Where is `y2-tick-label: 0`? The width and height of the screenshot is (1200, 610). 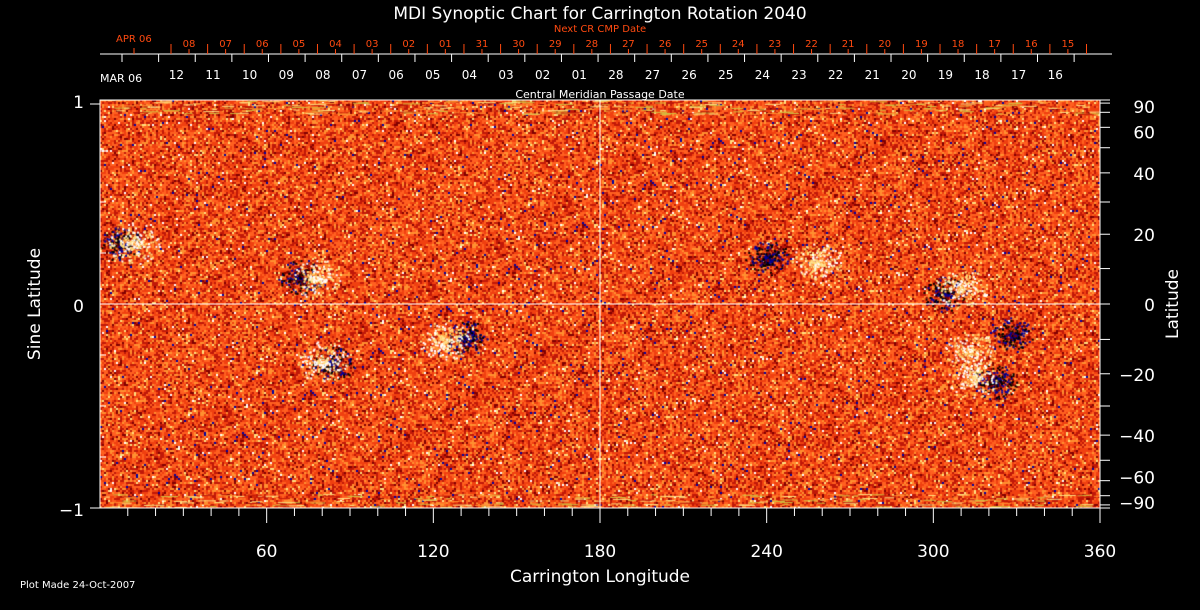
y2-tick-label: 0 is located at coordinates (1149, 306).